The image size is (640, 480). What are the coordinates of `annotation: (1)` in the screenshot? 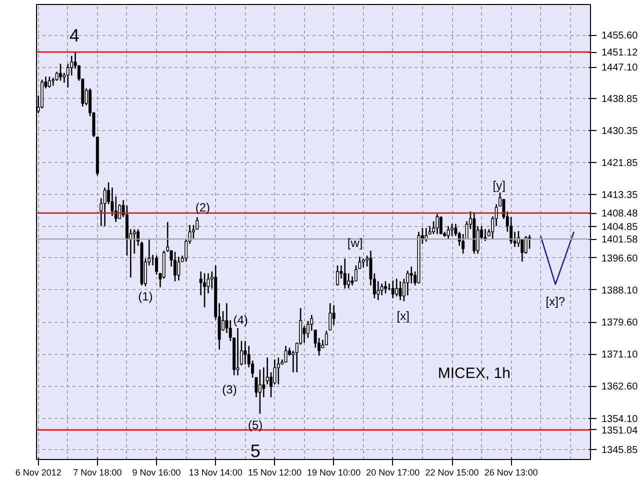 It's located at (145, 296).